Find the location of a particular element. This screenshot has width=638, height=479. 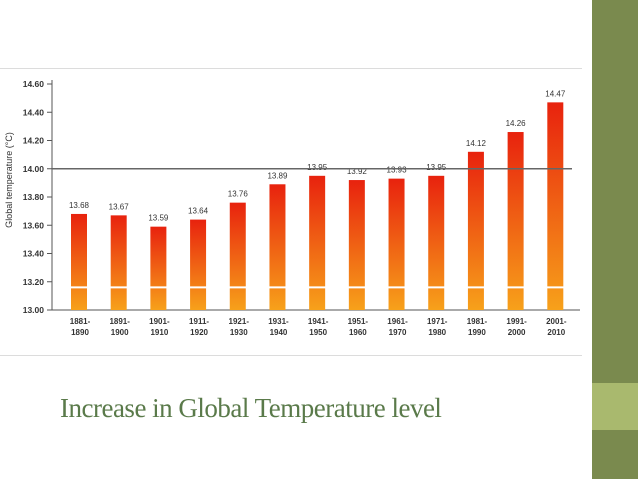

data-label: 13.59 is located at coordinates (158, 218).